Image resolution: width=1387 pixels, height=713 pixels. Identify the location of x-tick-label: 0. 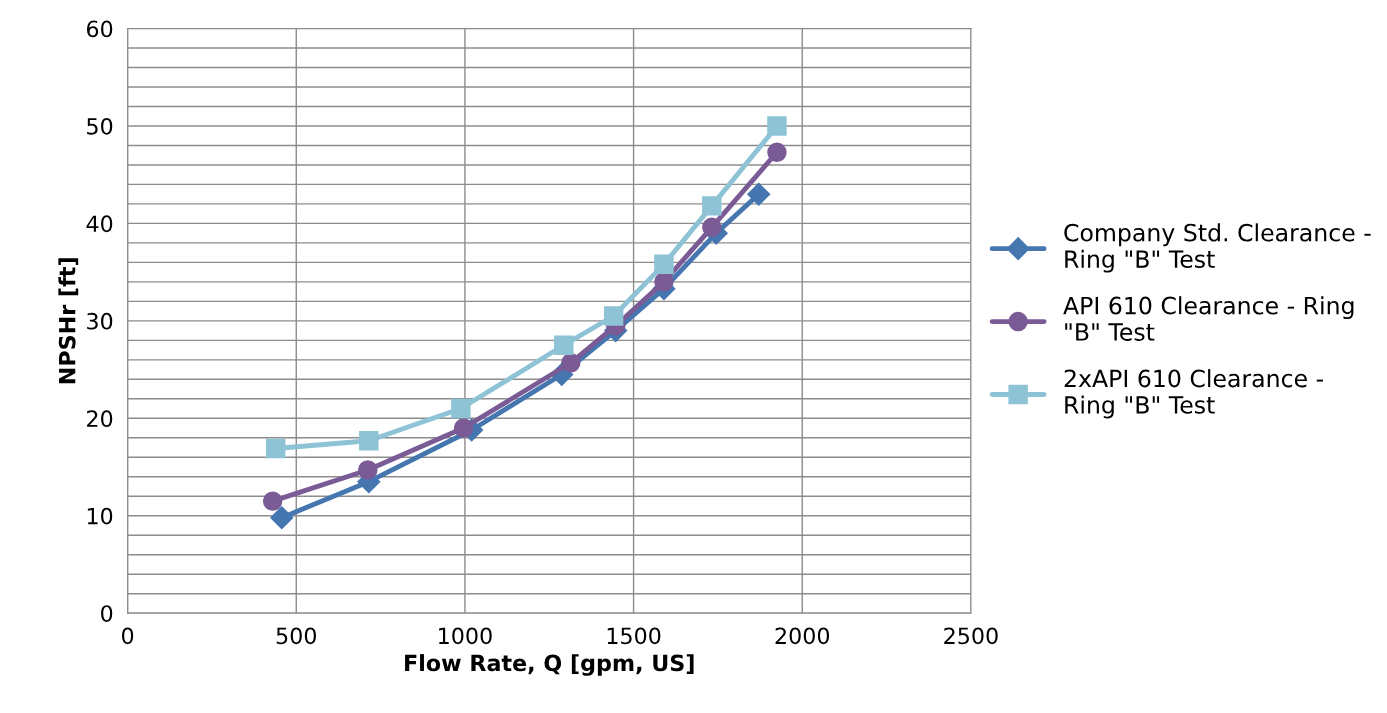
(128, 636).